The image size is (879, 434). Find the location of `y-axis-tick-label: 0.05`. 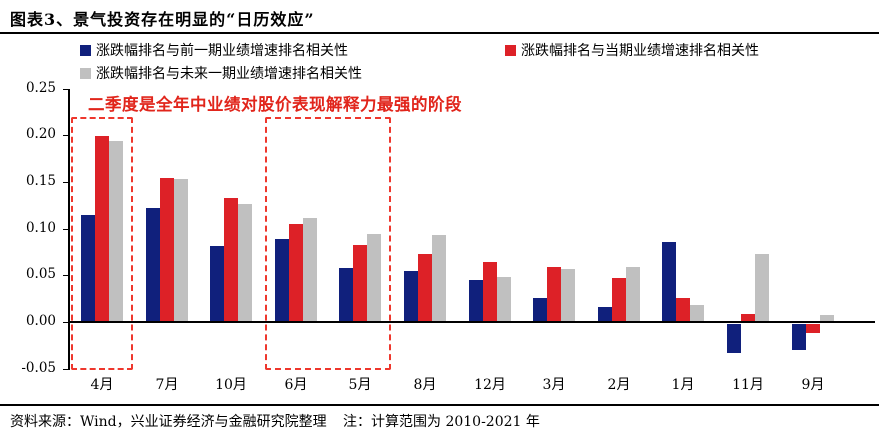

y-axis-tick-label: 0.05 is located at coordinates (40, 274).